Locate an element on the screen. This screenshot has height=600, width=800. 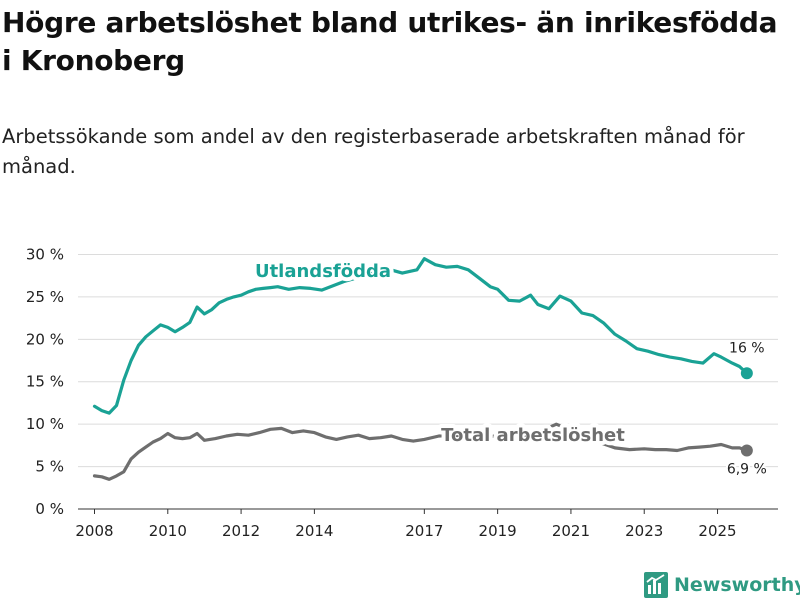
y-tick-label: 15 % is located at coordinates (45, 382).